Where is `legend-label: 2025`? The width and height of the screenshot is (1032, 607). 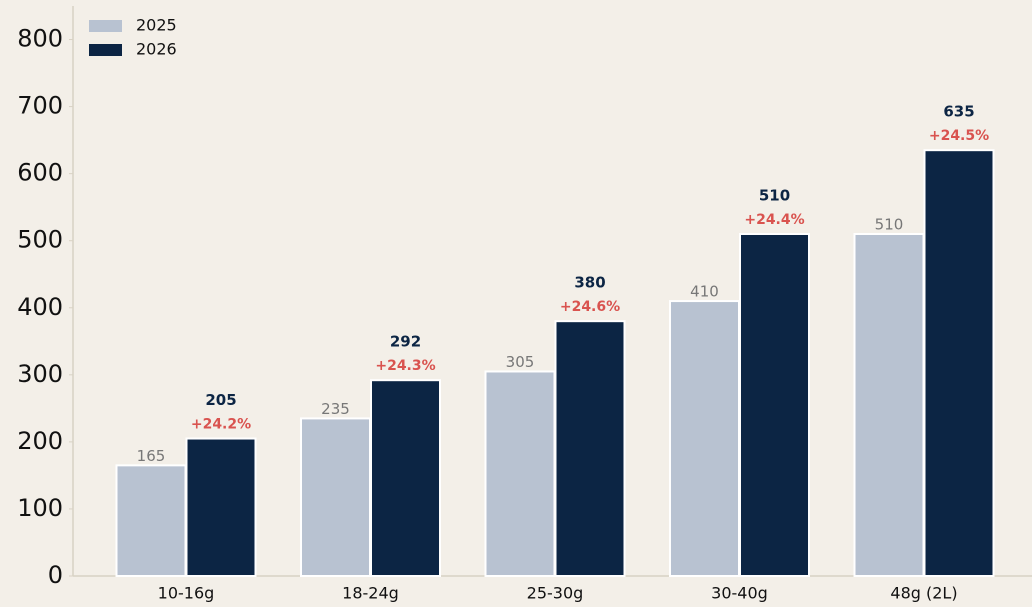 legend-label: 2025 is located at coordinates (156, 25).